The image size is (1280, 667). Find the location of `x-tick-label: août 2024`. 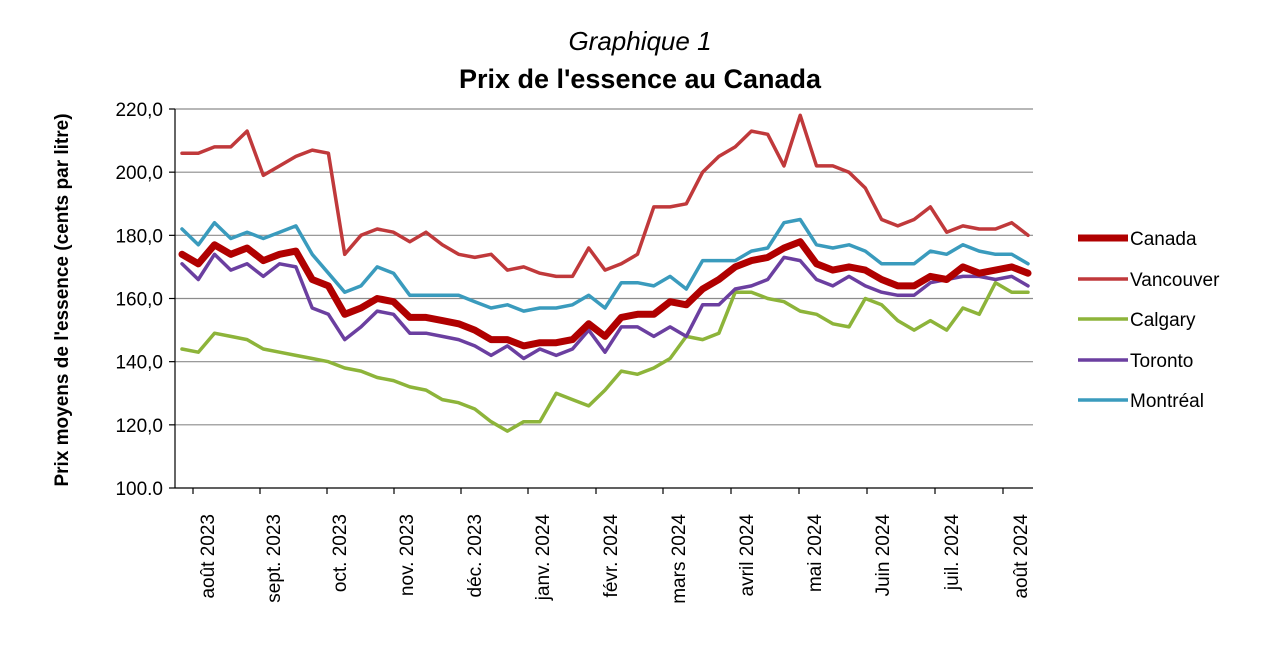

x-tick-label: août 2024 is located at coordinates (1021, 556).